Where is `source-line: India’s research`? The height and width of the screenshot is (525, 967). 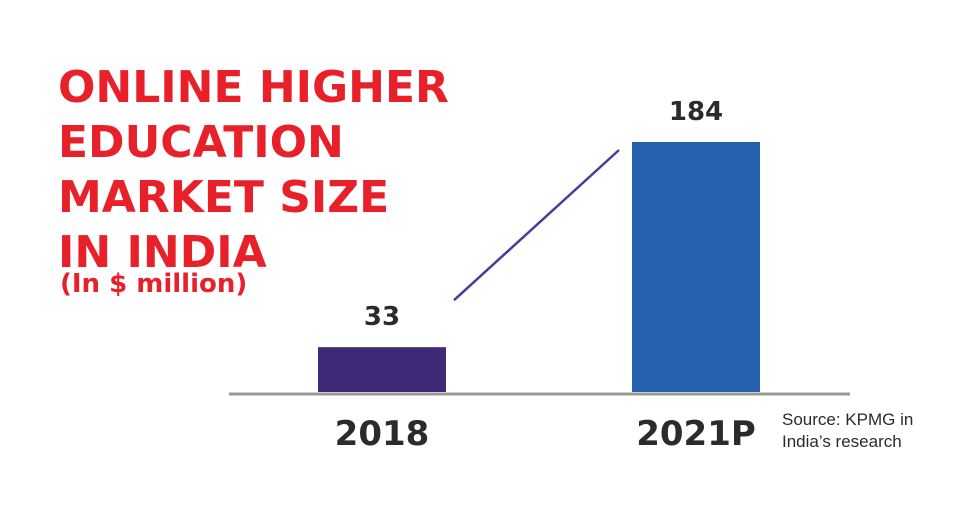 source-line: India’s research is located at coordinates (842, 441).